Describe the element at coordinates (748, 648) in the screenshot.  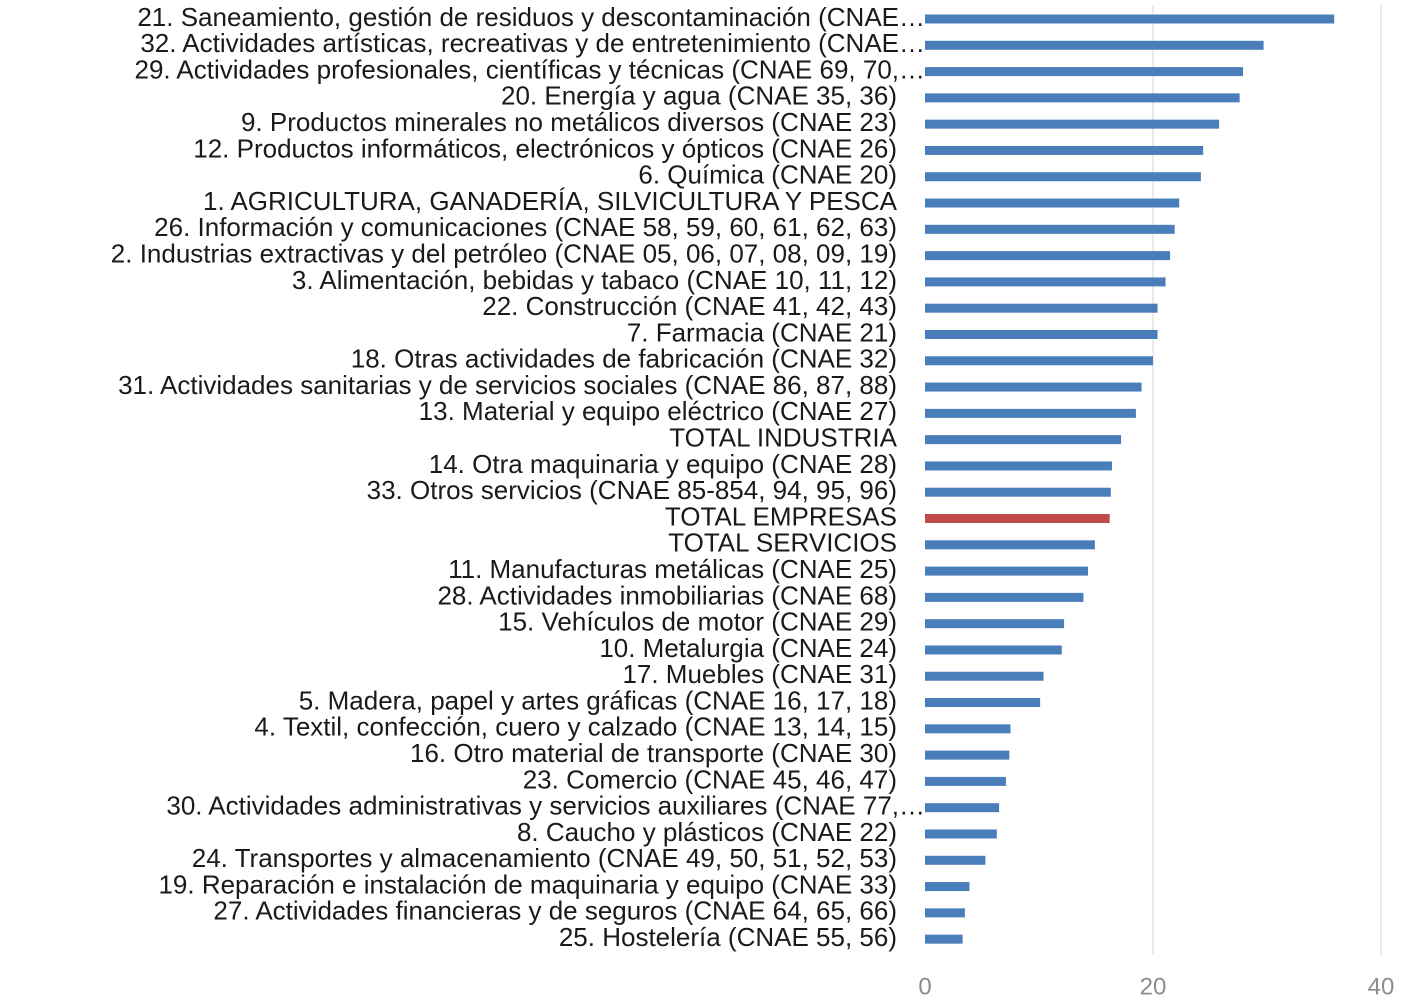
I see `y-tick-label: 10. Metalurgia (CNAE 24)` at that location.